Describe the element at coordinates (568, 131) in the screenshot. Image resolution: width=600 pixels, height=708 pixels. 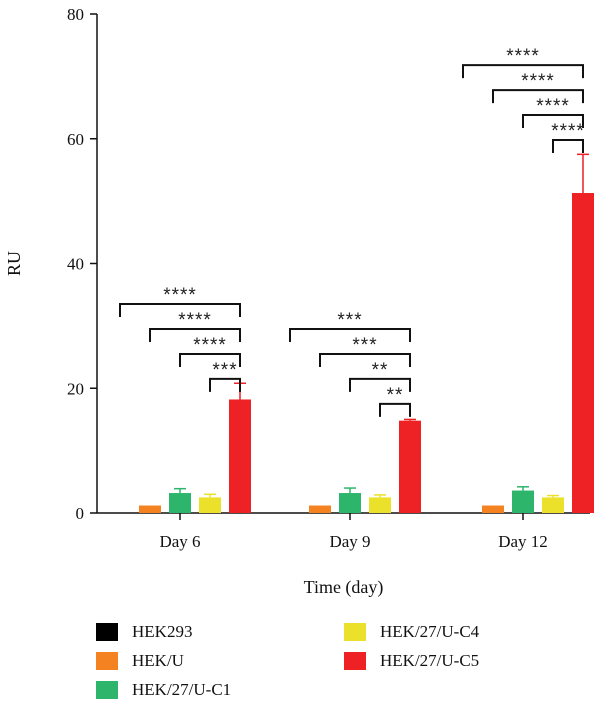
I see `significance-label-11: ****` at that location.